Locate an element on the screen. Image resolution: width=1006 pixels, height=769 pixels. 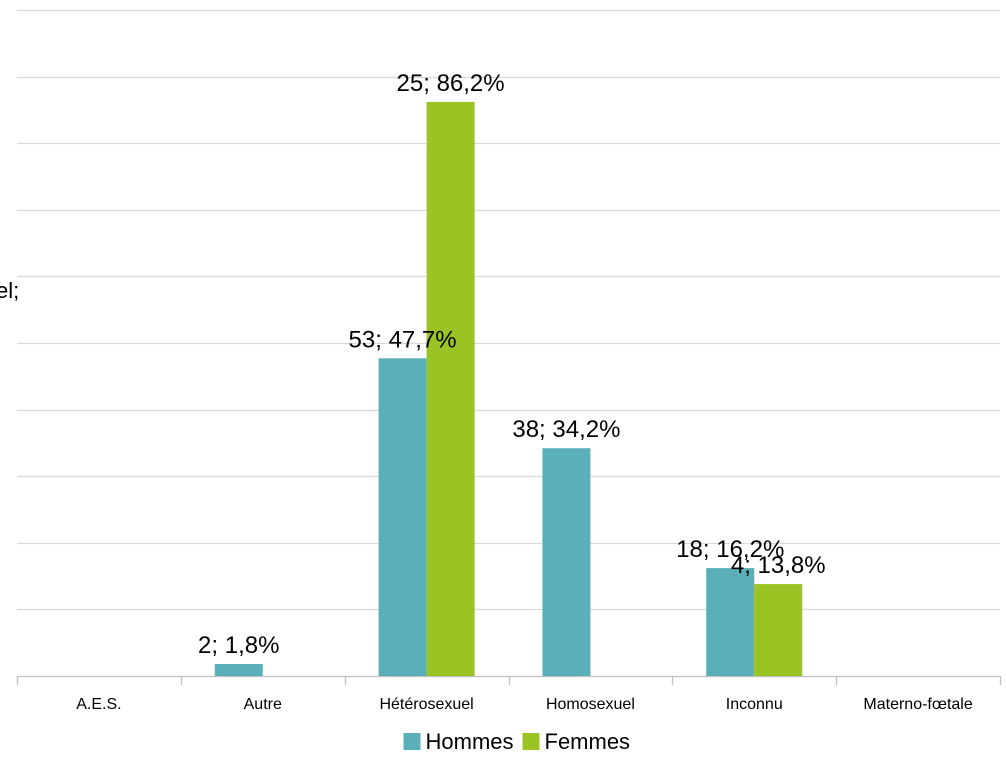
x-tick-label: A.E.S. is located at coordinates (98, 704).